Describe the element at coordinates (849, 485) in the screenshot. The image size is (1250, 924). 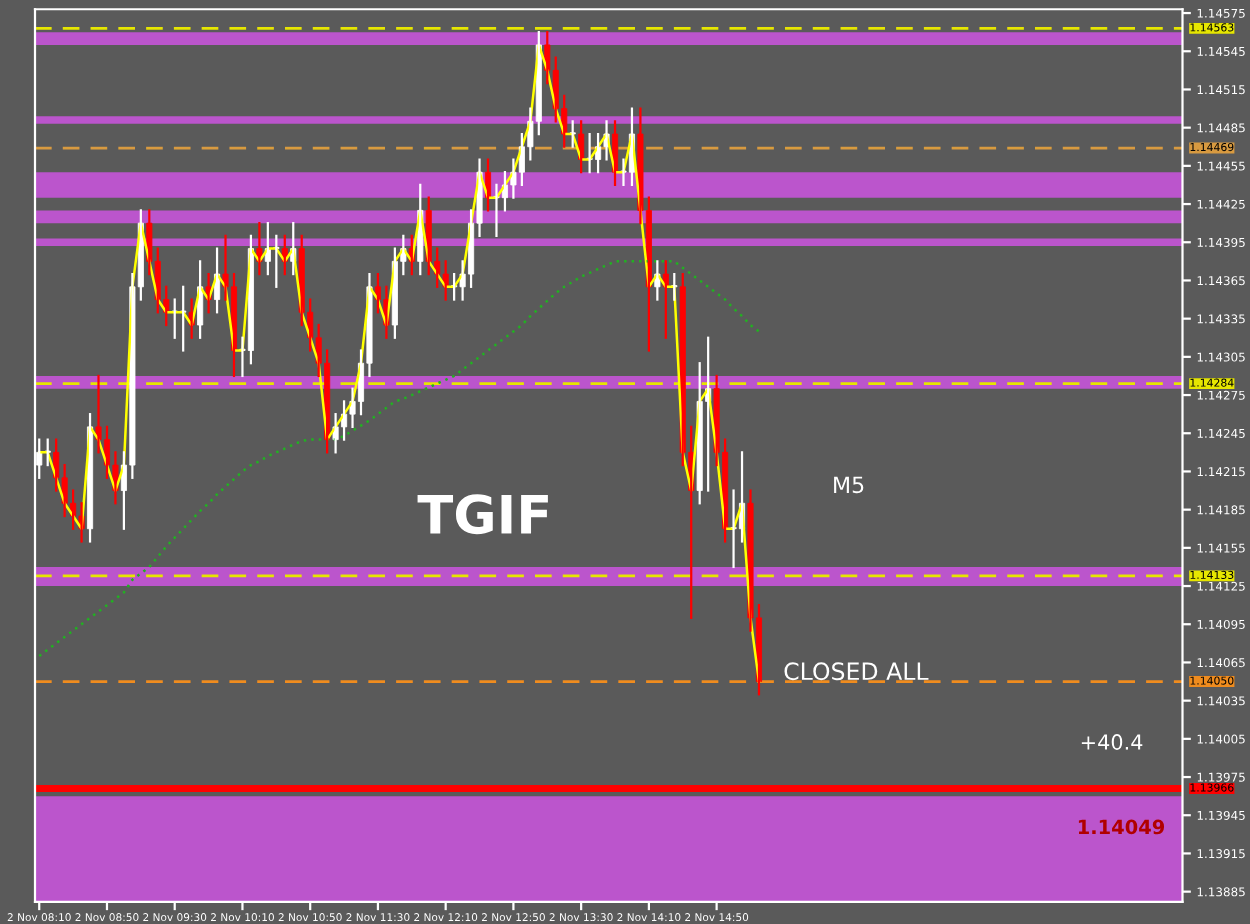
I see `text: M5` at that location.